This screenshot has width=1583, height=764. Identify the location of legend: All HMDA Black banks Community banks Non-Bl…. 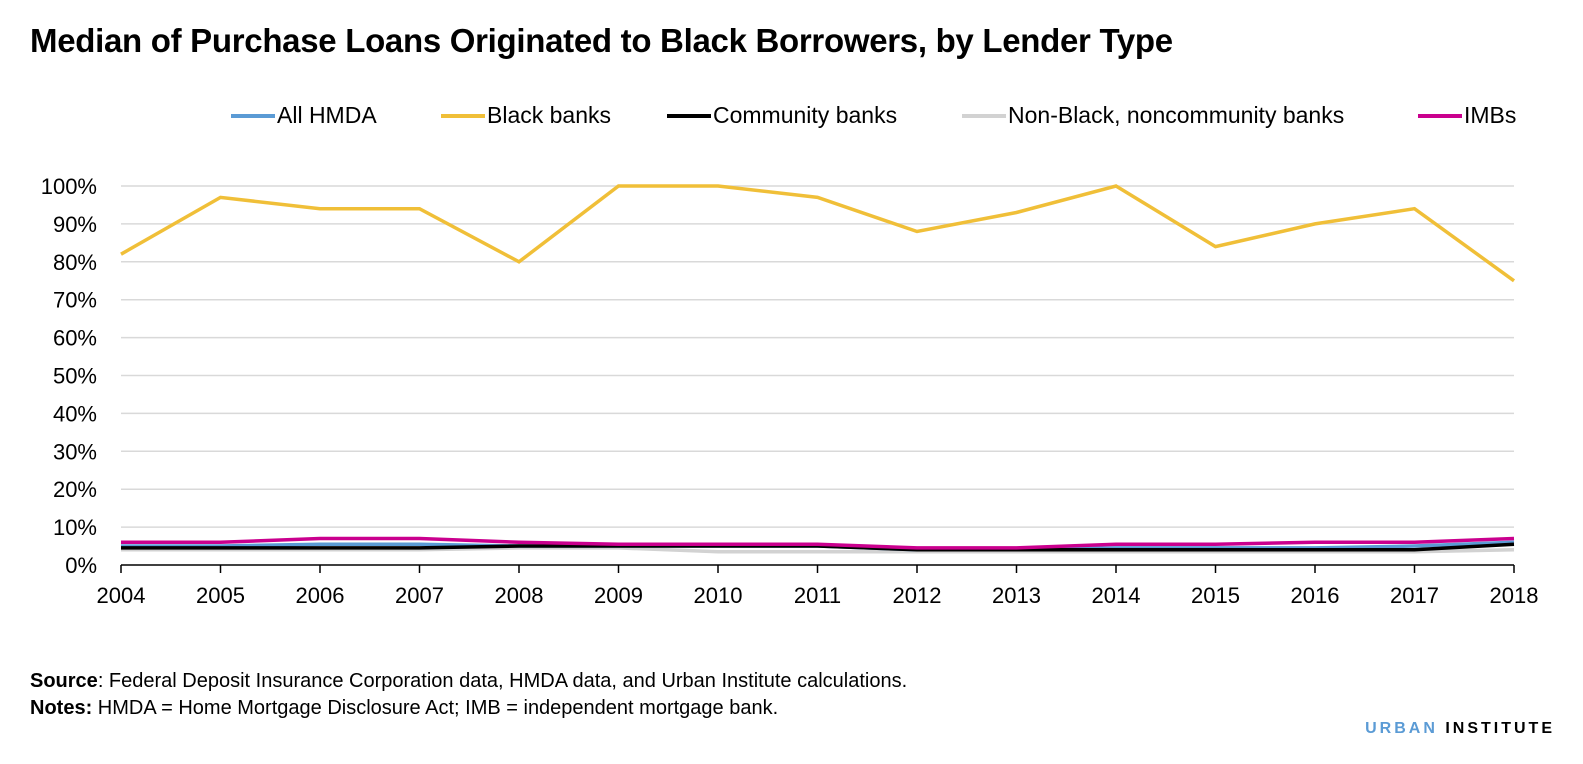
(791, 117).